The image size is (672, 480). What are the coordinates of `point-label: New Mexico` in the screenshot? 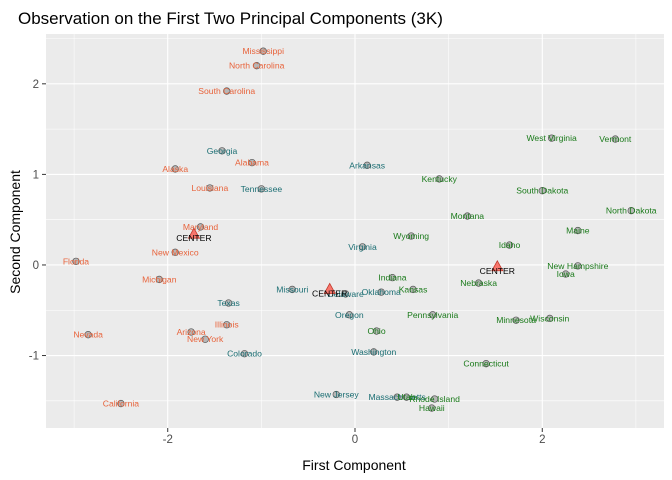 It's located at (175, 252).